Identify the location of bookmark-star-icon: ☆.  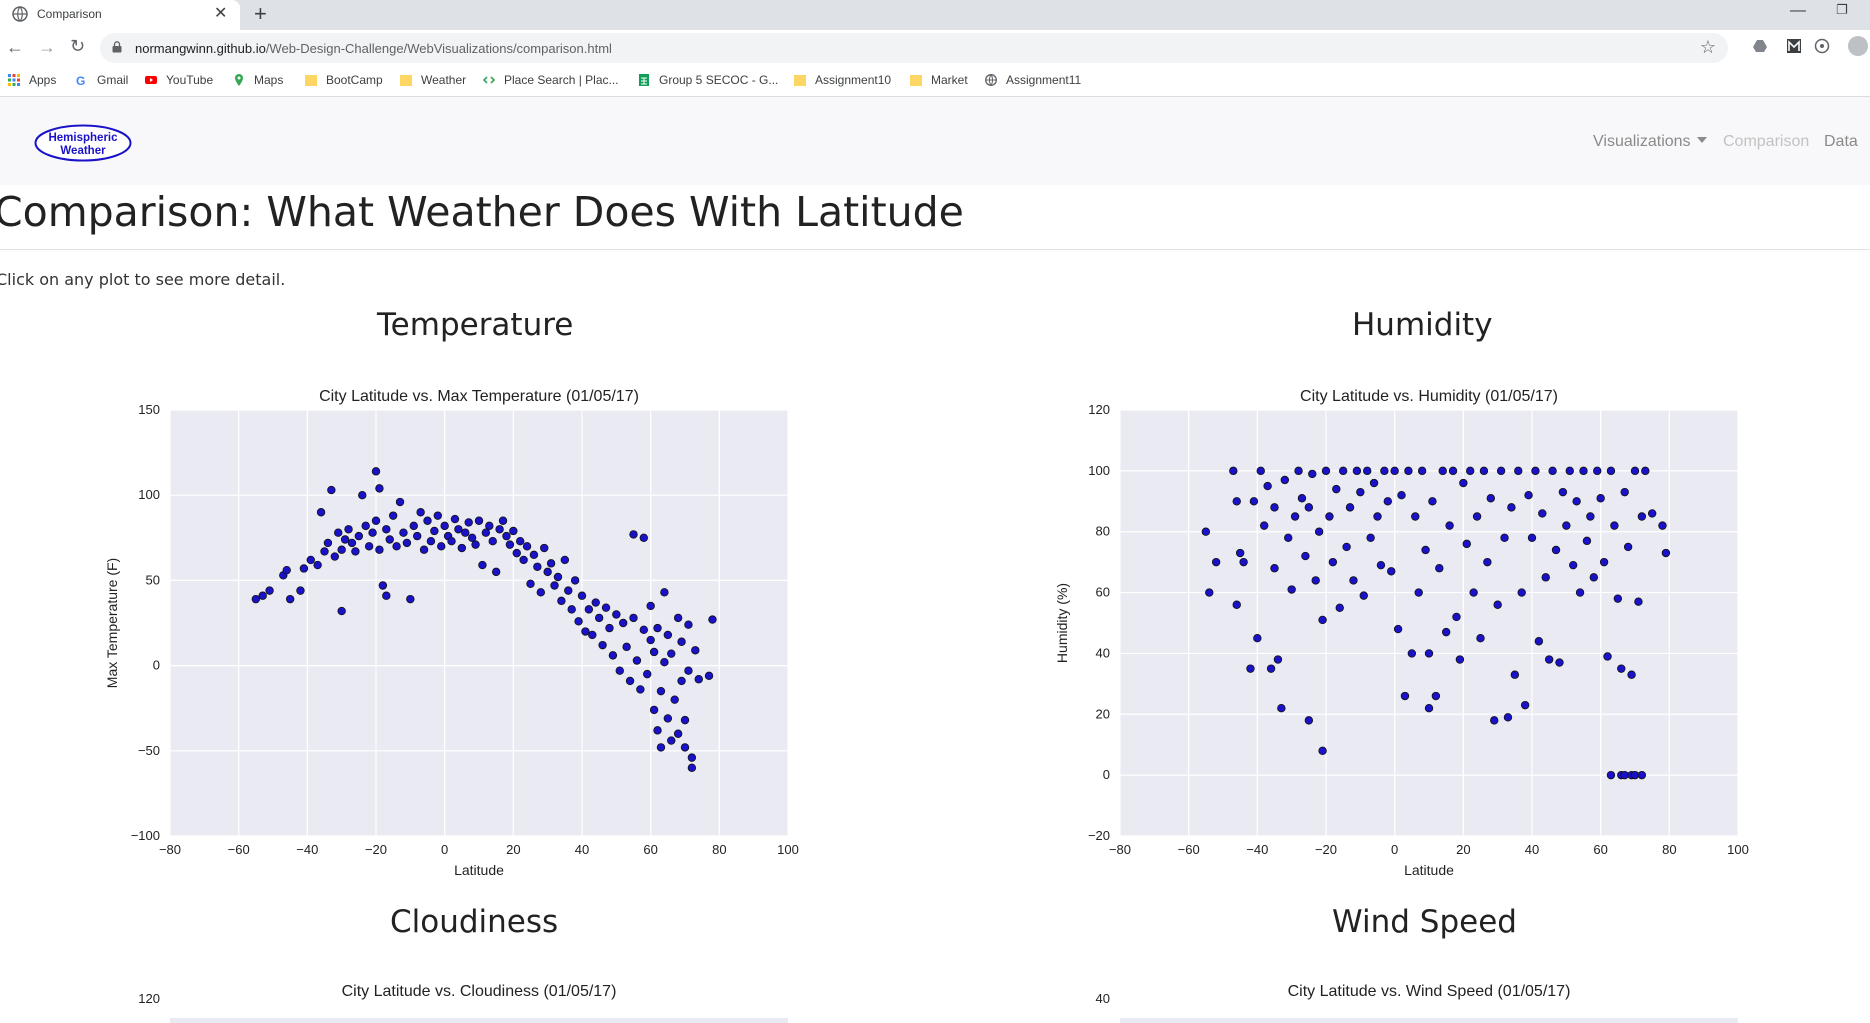
(1707, 47).